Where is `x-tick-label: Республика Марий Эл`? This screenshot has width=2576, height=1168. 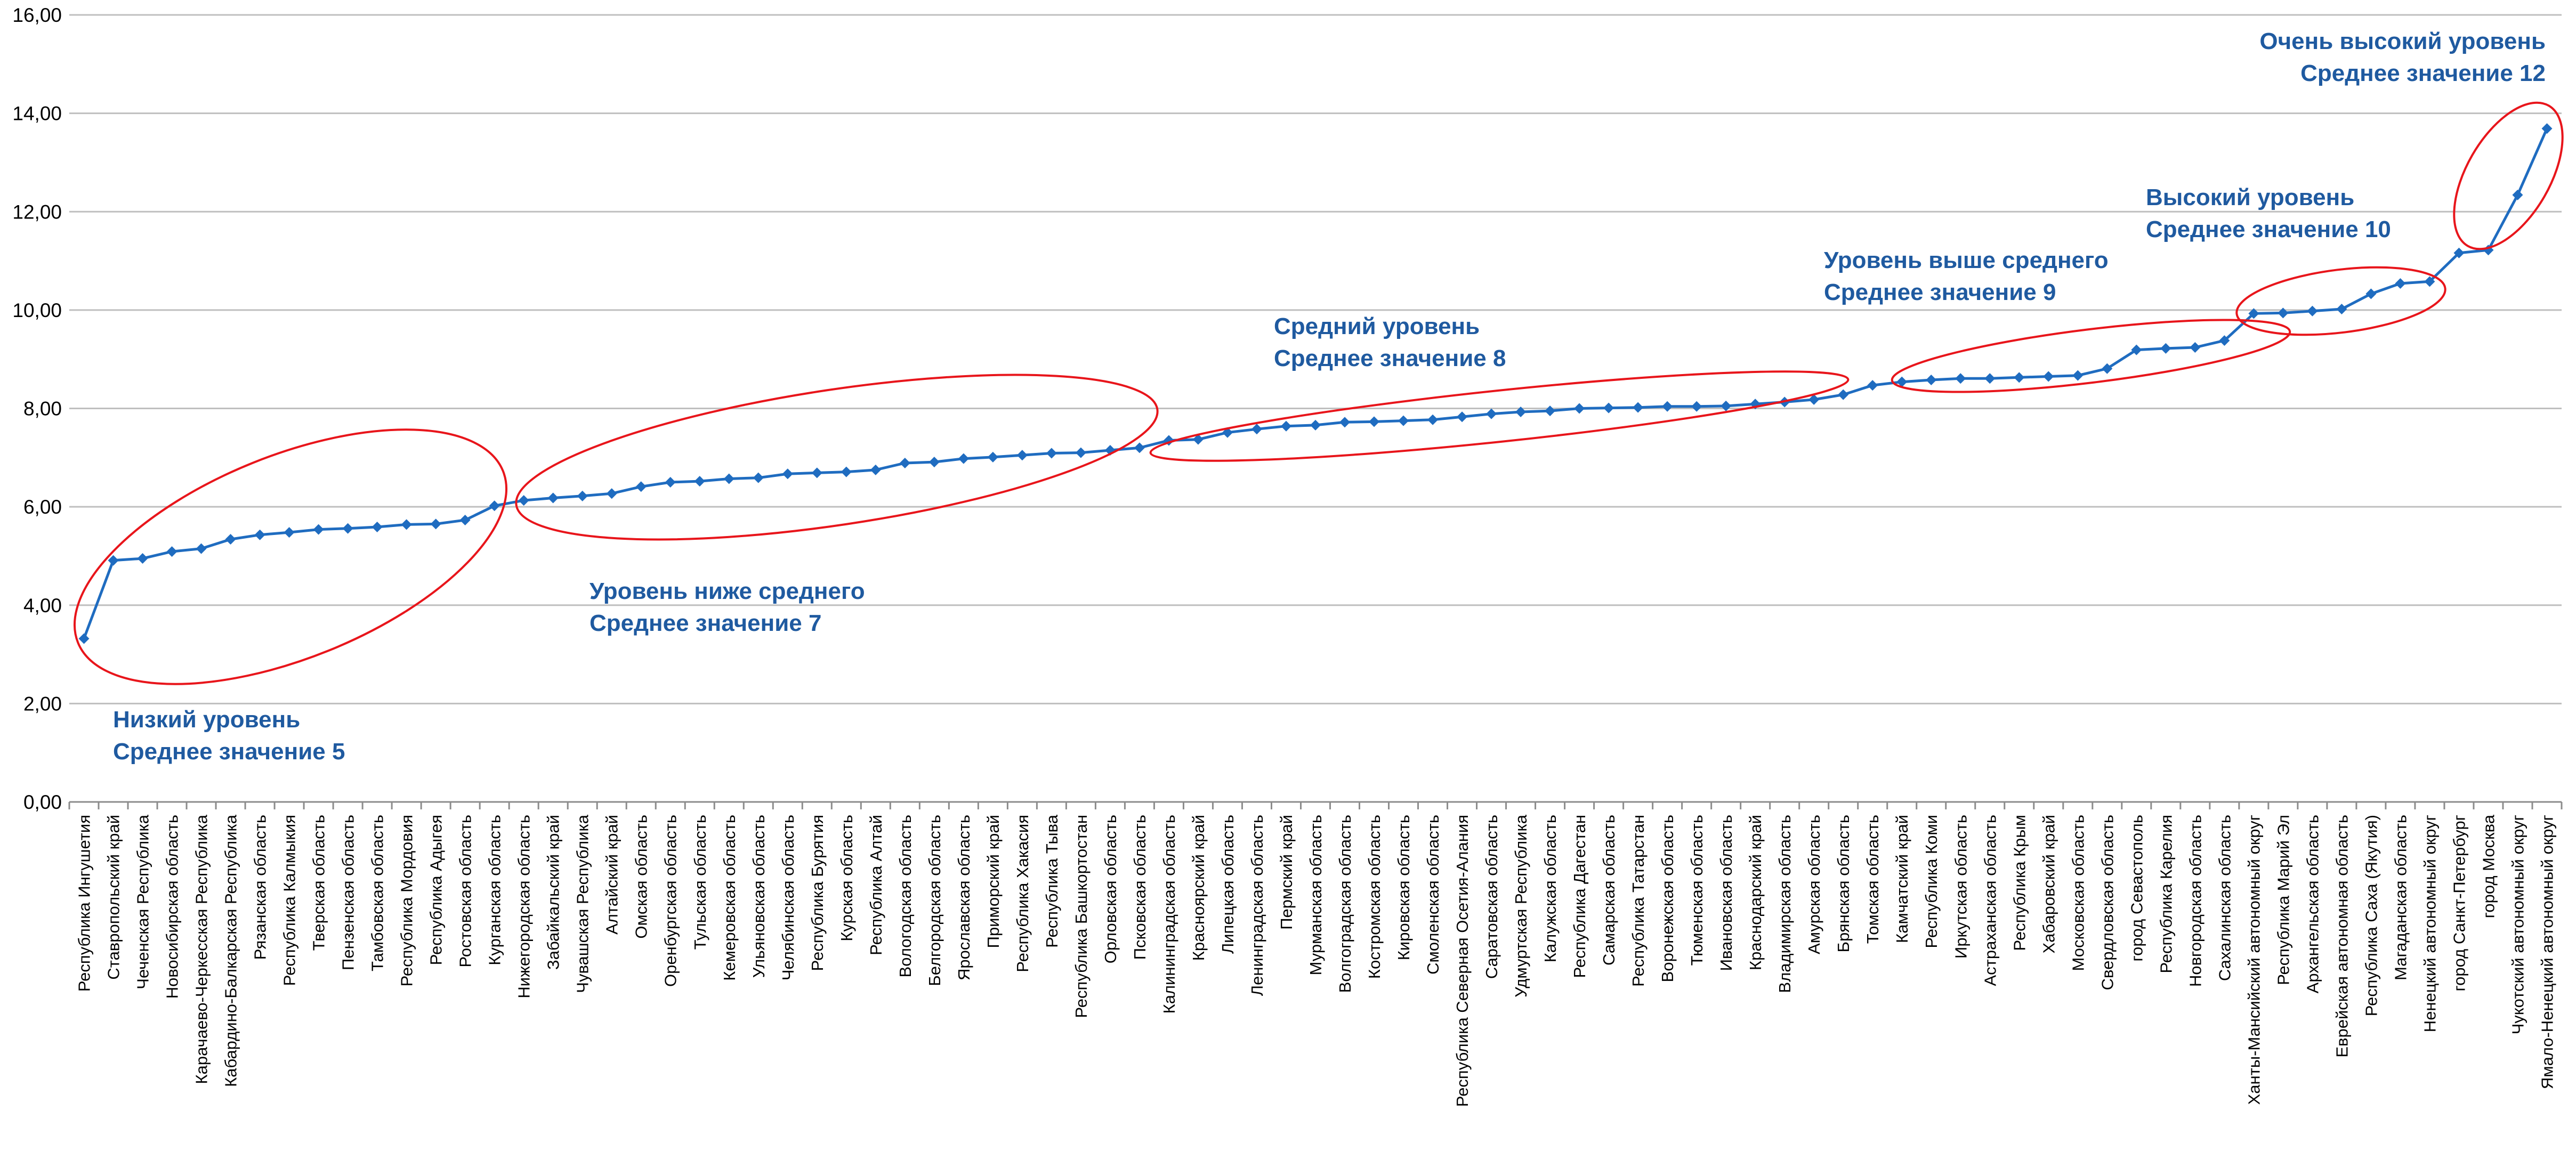
x-tick-label: Республика Марий Эл is located at coordinates (2283, 900).